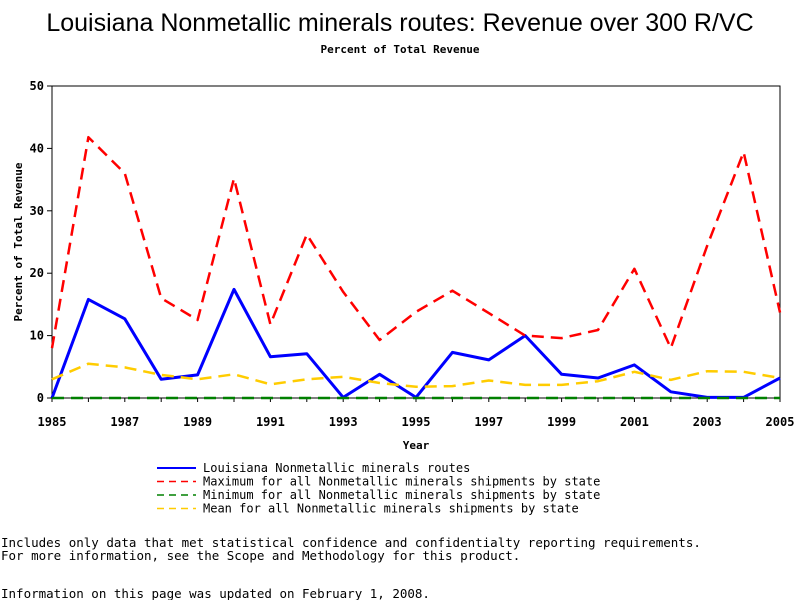 Image resolution: width=800 pixels, height=600 pixels. I want to click on legend-label-1: Louisiana Nonmetallic minerals routes, so click(336, 468).